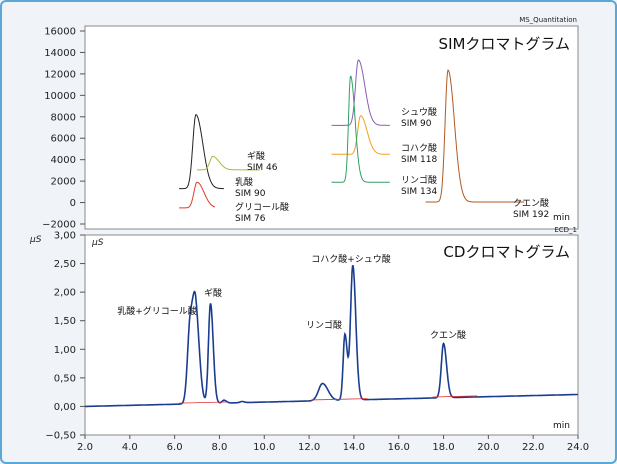  What do you see at coordinates (63, 139) in the screenshot?
I see `sim-ytick-label: 6000` at bounding box center [63, 139].